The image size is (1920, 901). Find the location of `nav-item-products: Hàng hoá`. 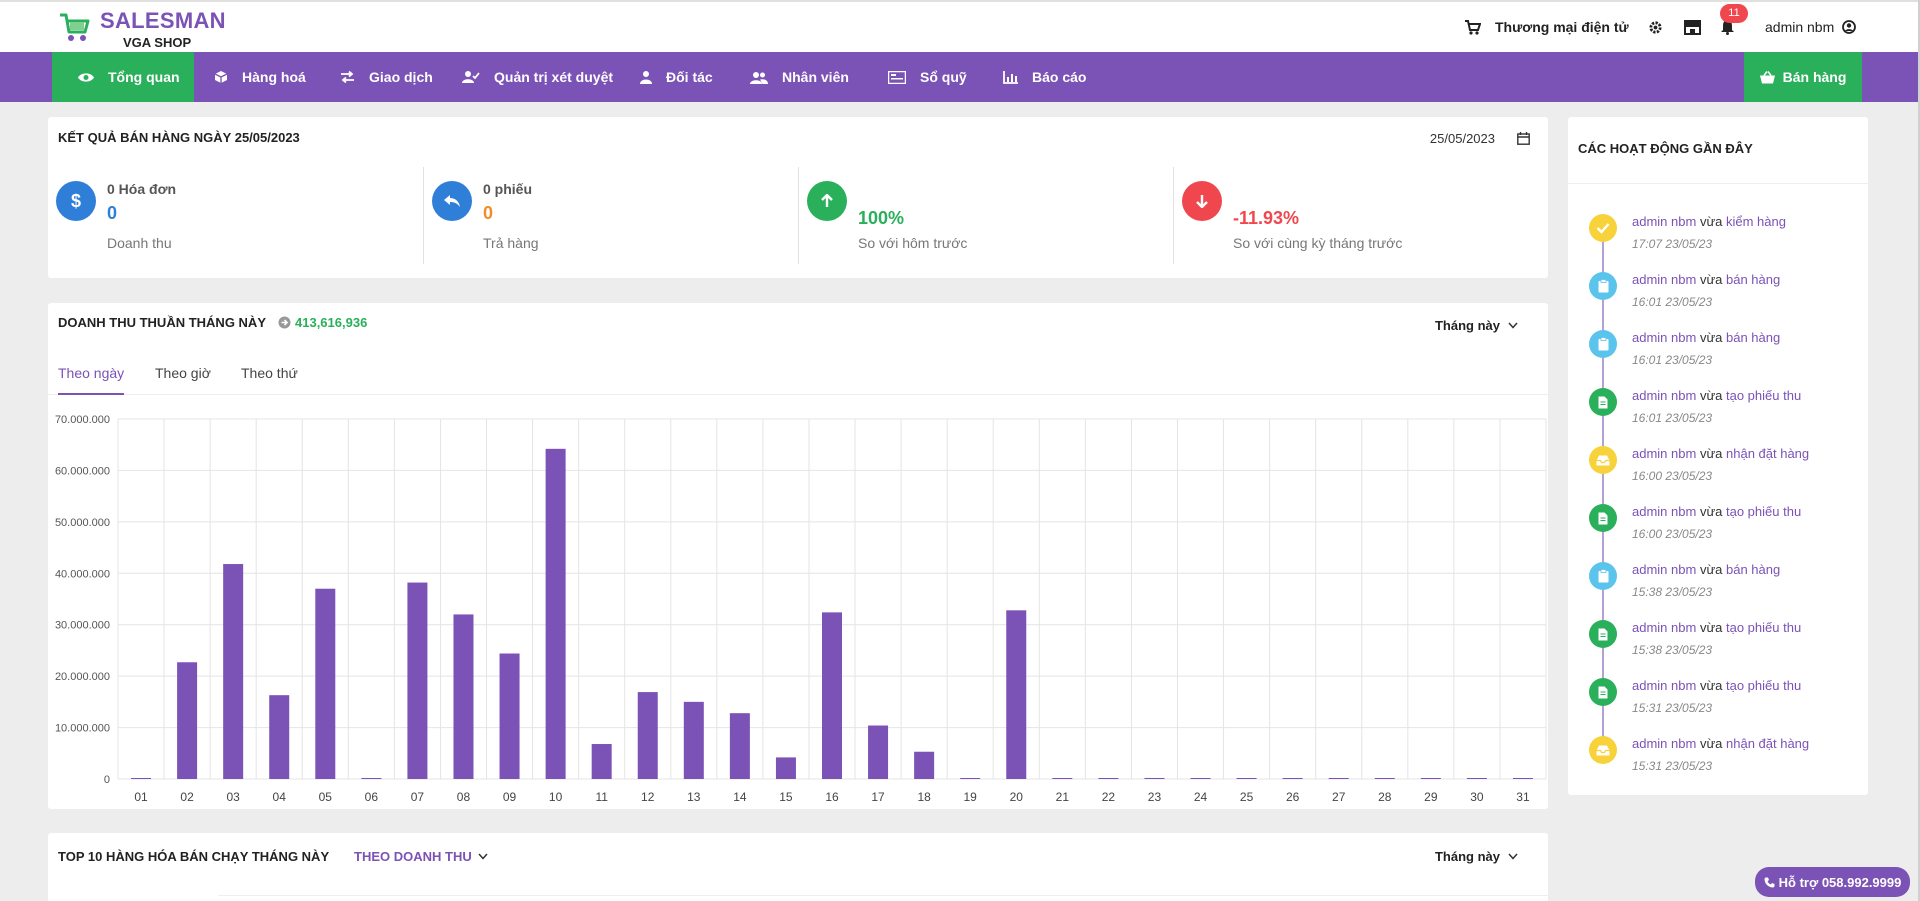

nav-item-products: Hàng hoá is located at coordinates (260, 77).